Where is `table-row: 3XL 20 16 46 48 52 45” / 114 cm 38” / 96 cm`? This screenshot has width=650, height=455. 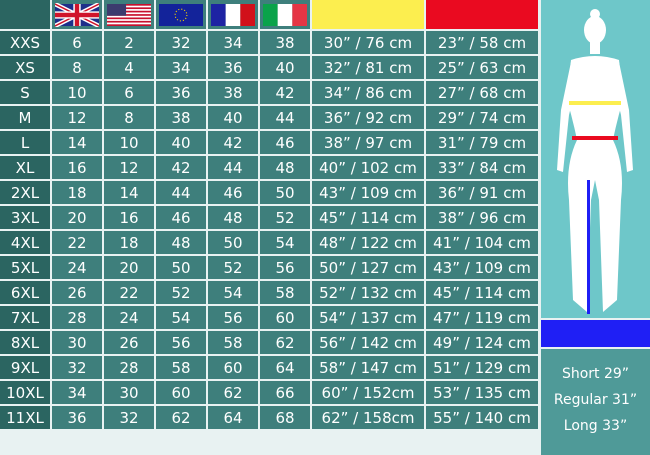 table-row: 3XL 20 16 46 48 52 45” / 114 cm 38” / 96 cm is located at coordinates (269, 217).